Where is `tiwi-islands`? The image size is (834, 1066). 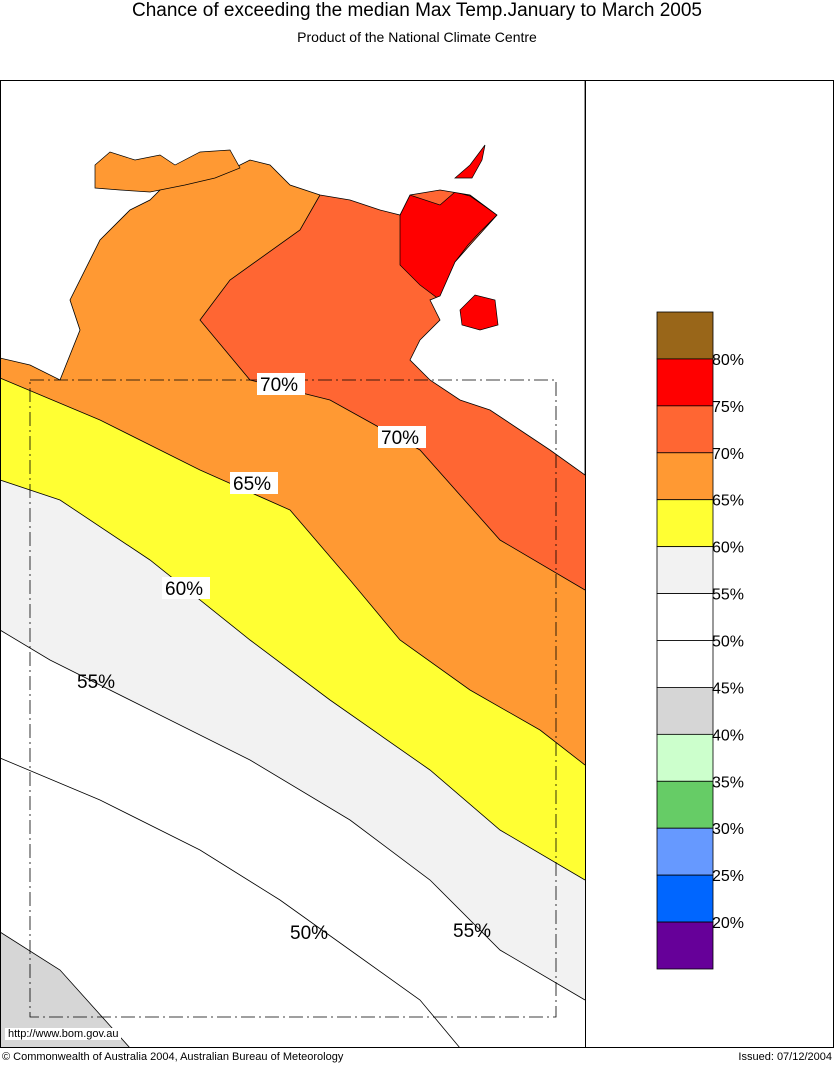 tiwi-islands is located at coordinates (167, 171).